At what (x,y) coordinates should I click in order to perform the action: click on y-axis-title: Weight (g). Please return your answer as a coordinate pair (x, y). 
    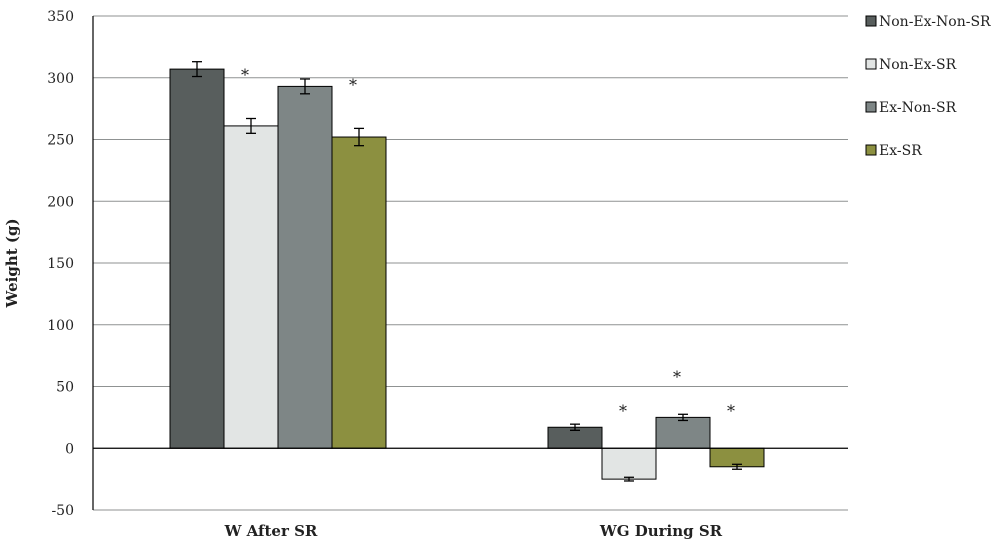
    Looking at the image, I should click on (12, 263).